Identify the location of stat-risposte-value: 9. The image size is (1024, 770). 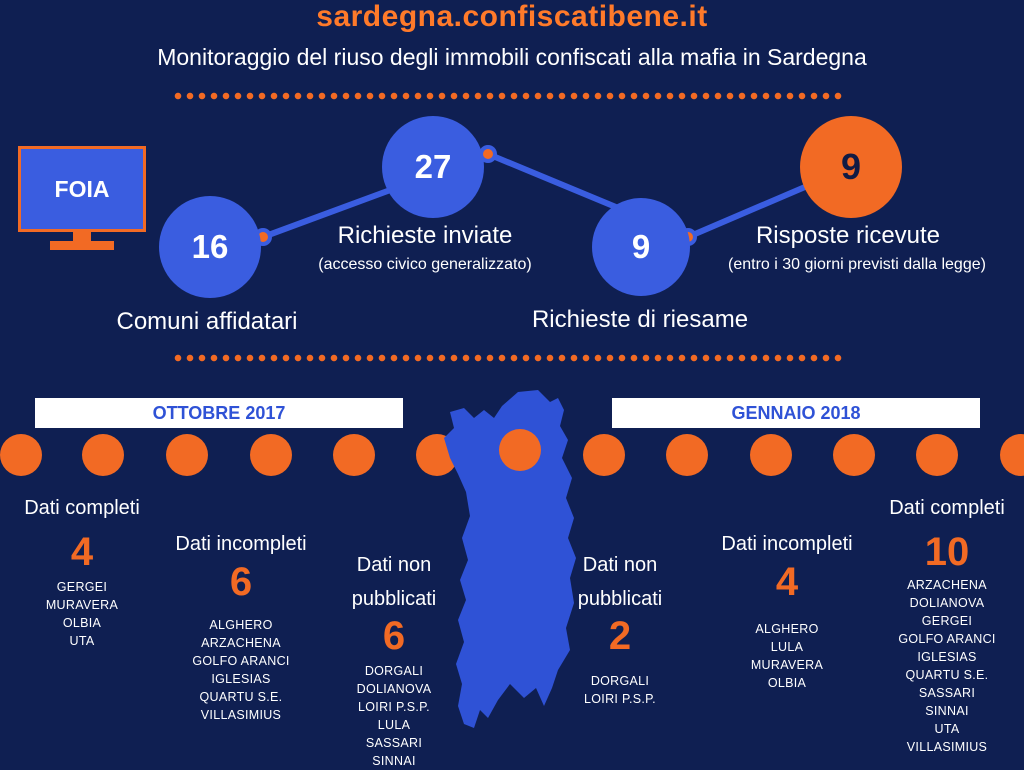
(851, 166).